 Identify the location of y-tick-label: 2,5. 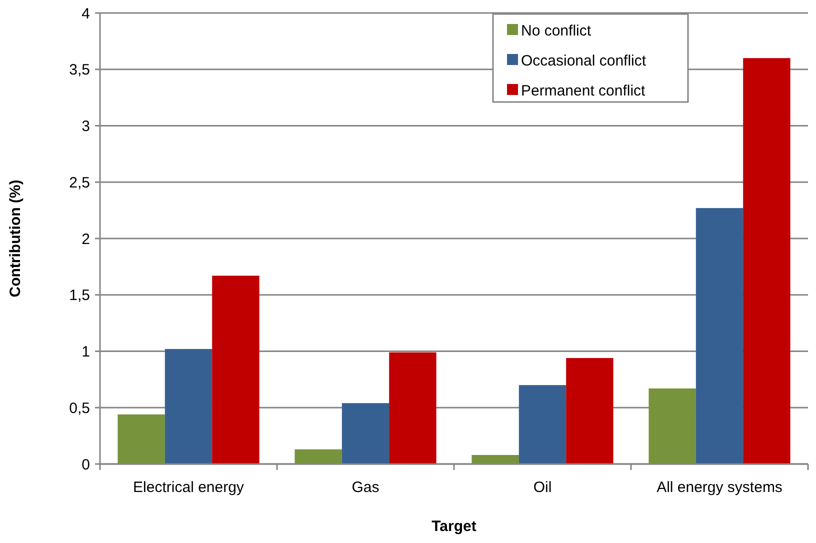
(79, 183).